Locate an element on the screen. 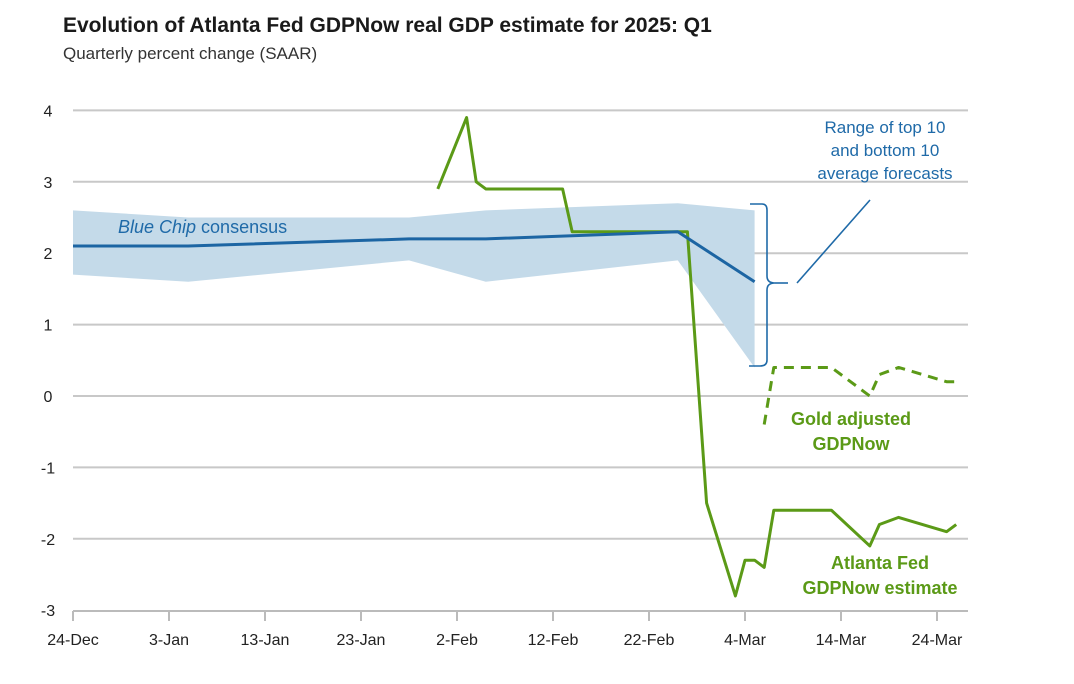 Image resolution: width=1074 pixels, height=684 pixels. consensus-label: Blue Chip consensus is located at coordinates (202, 227).